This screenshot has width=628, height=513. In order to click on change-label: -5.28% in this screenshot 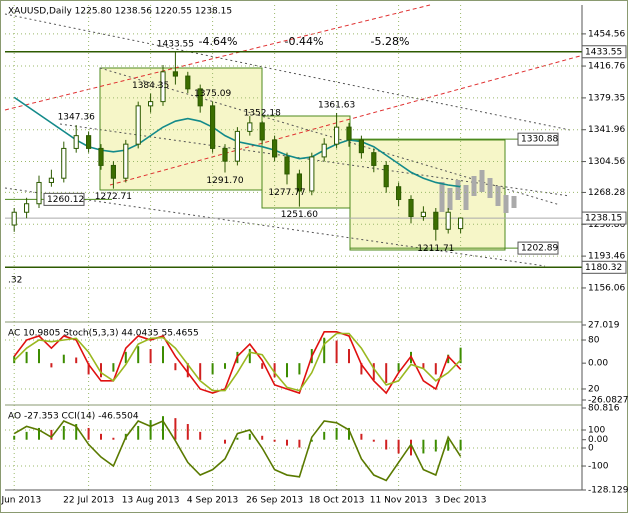, I will do `click(390, 41)`.